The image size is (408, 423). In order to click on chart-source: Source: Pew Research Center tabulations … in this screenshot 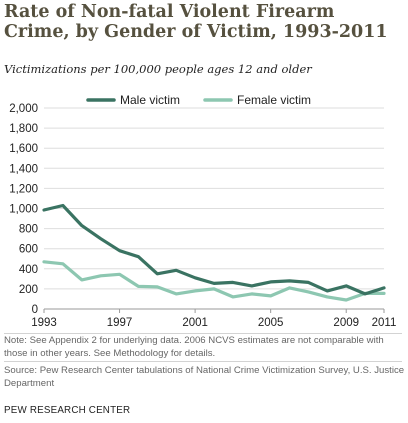, I will do `click(204, 377)`.